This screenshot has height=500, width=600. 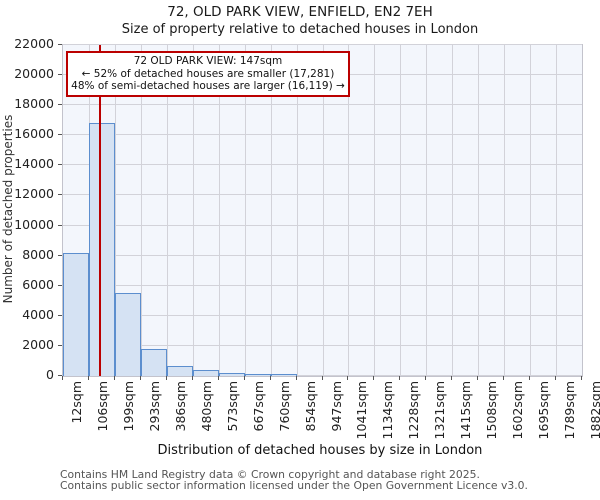 I want to click on y-tick-label: 8000, so click(x=38, y=254).